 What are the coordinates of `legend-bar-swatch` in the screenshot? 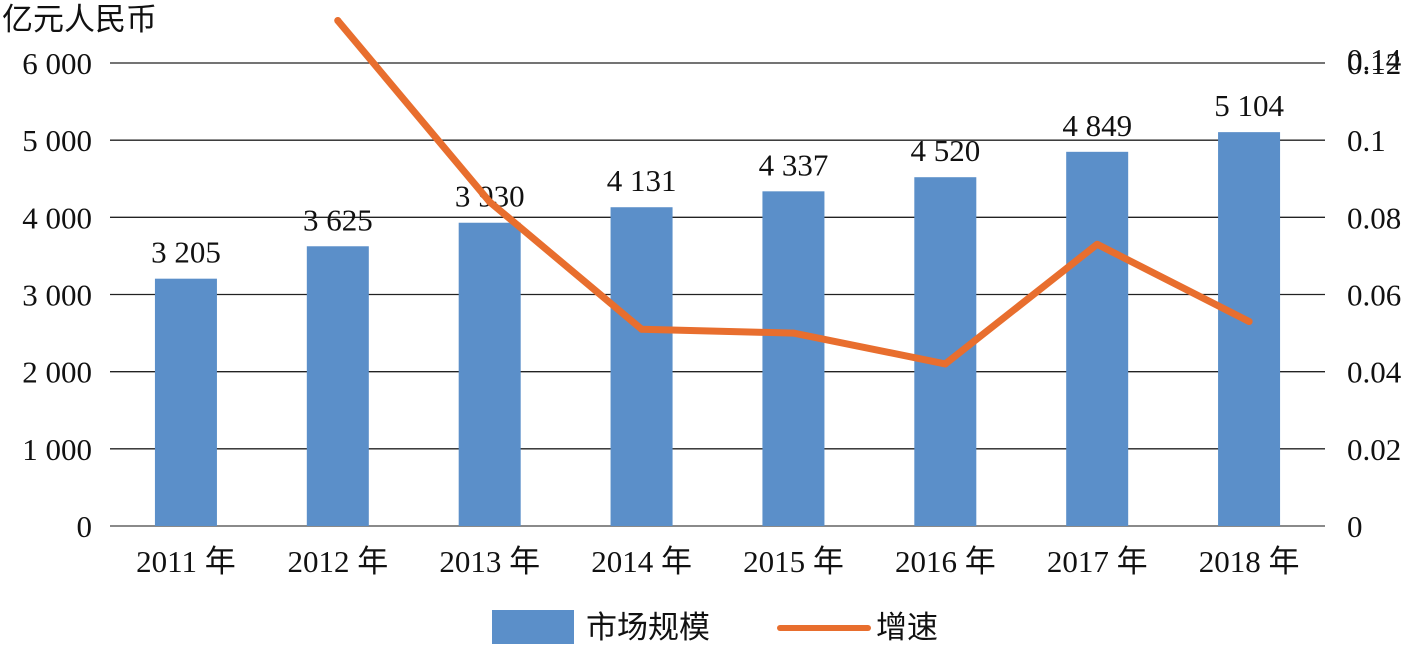 It's located at (533, 627).